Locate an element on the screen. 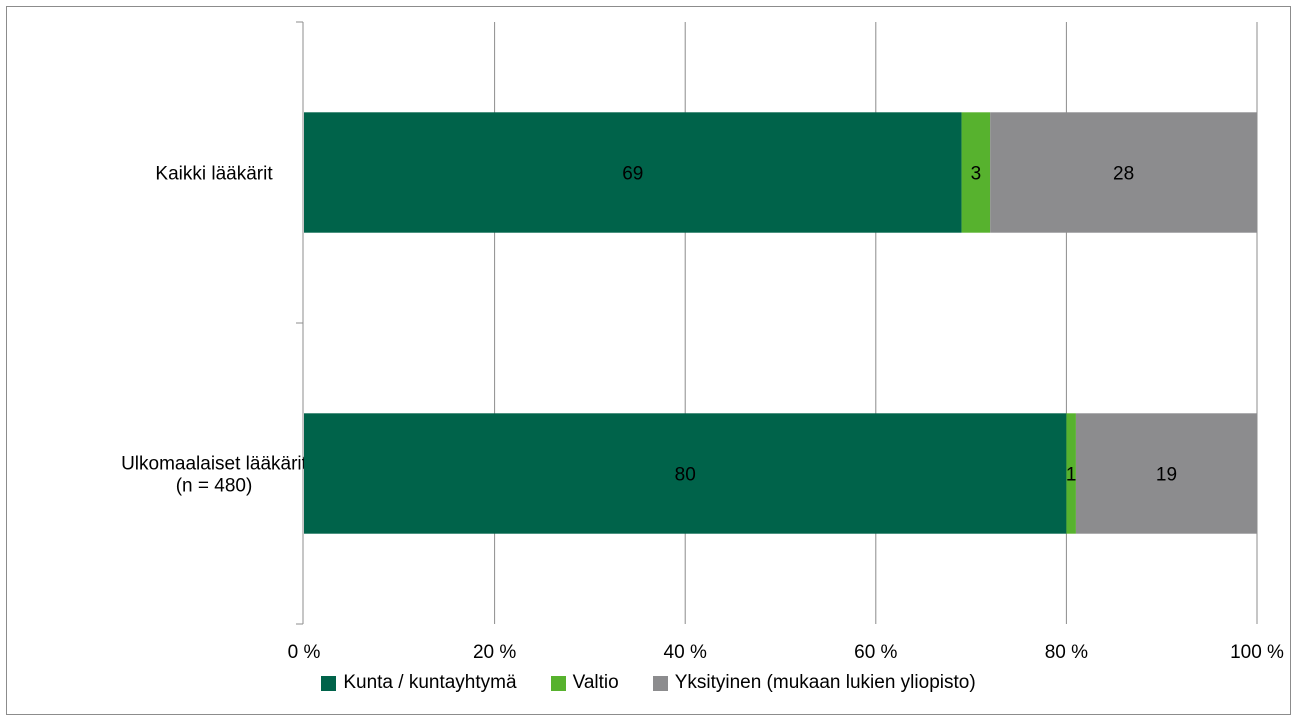 The height and width of the screenshot is (721, 1297). data-label: 80 is located at coordinates (685, 475).